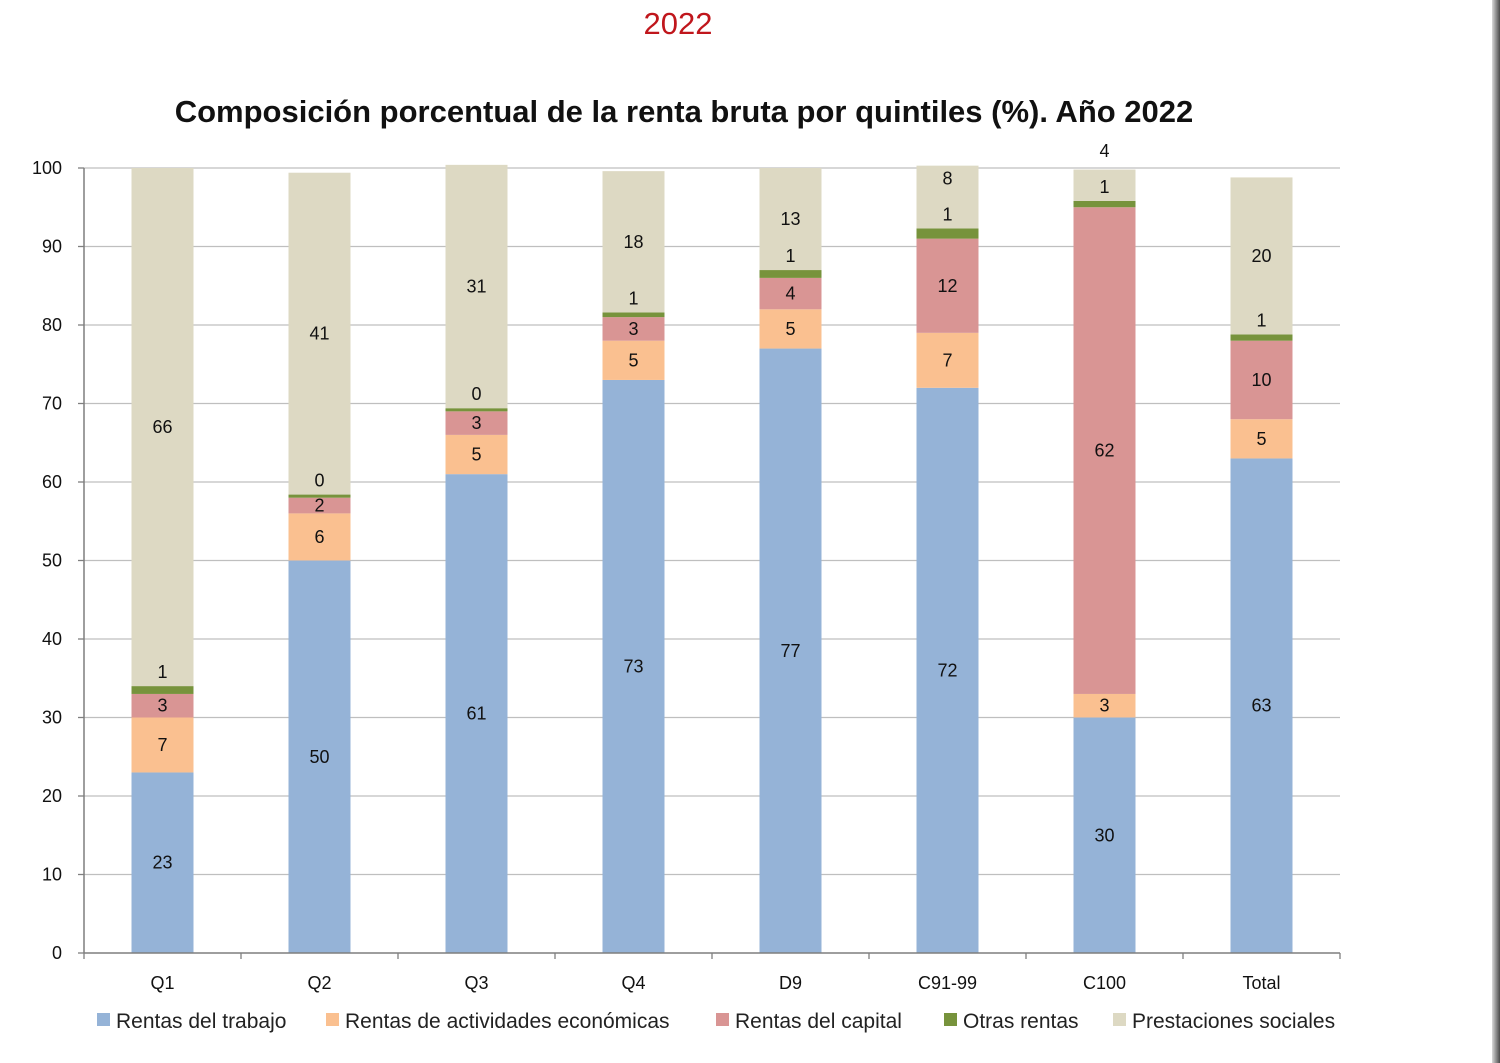 The height and width of the screenshot is (1063, 1500). I want to click on data-label-prestaciones: 4, so click(1104, 151).